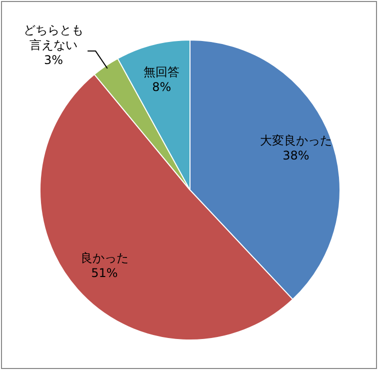 Image resolution: width=381 pixels, height=373 pixels. I want to click on data-label: 38%, so click(296, 155).